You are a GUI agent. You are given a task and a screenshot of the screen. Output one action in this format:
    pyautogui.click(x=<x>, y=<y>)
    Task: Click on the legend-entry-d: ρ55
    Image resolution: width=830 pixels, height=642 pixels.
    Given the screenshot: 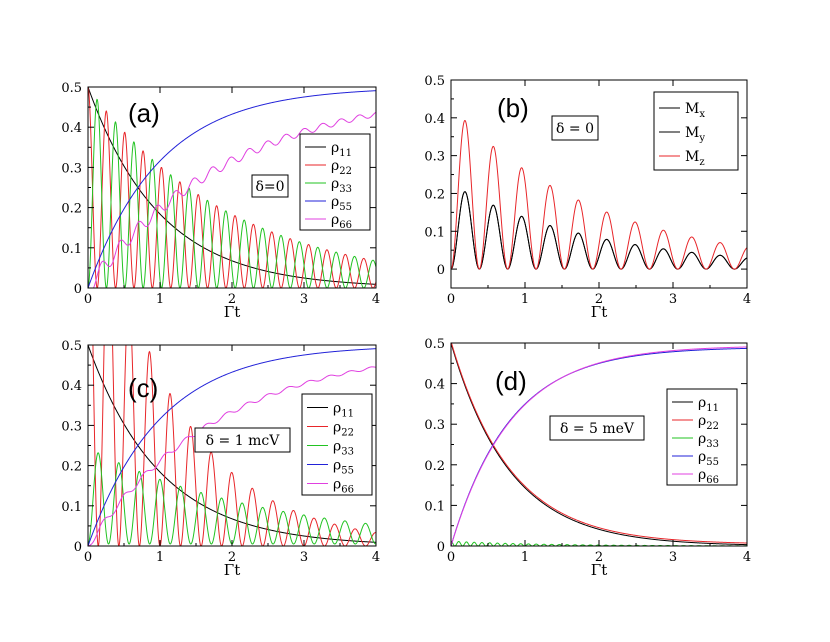 What is the action you would take?
    pyautogui.click(x=708, y=458)
    